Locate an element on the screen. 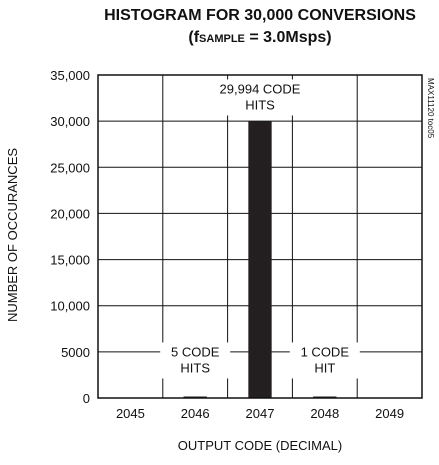  y-tick-label: 0 is located at coordinates (86, 398).